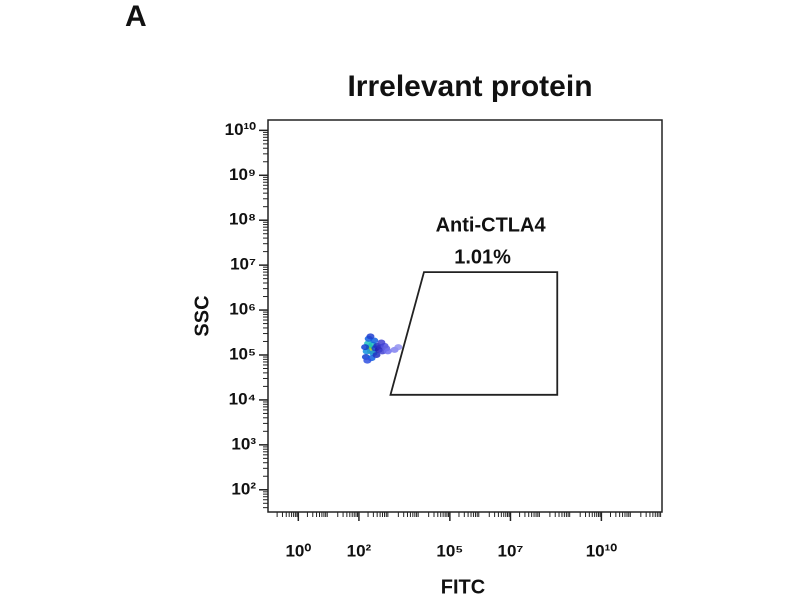 The image size is (800, 600). What do you see at coordinates (242, 219) in the screenshot?
I see `y-tick-label: 10⁸` at bounding box center [242, 219].